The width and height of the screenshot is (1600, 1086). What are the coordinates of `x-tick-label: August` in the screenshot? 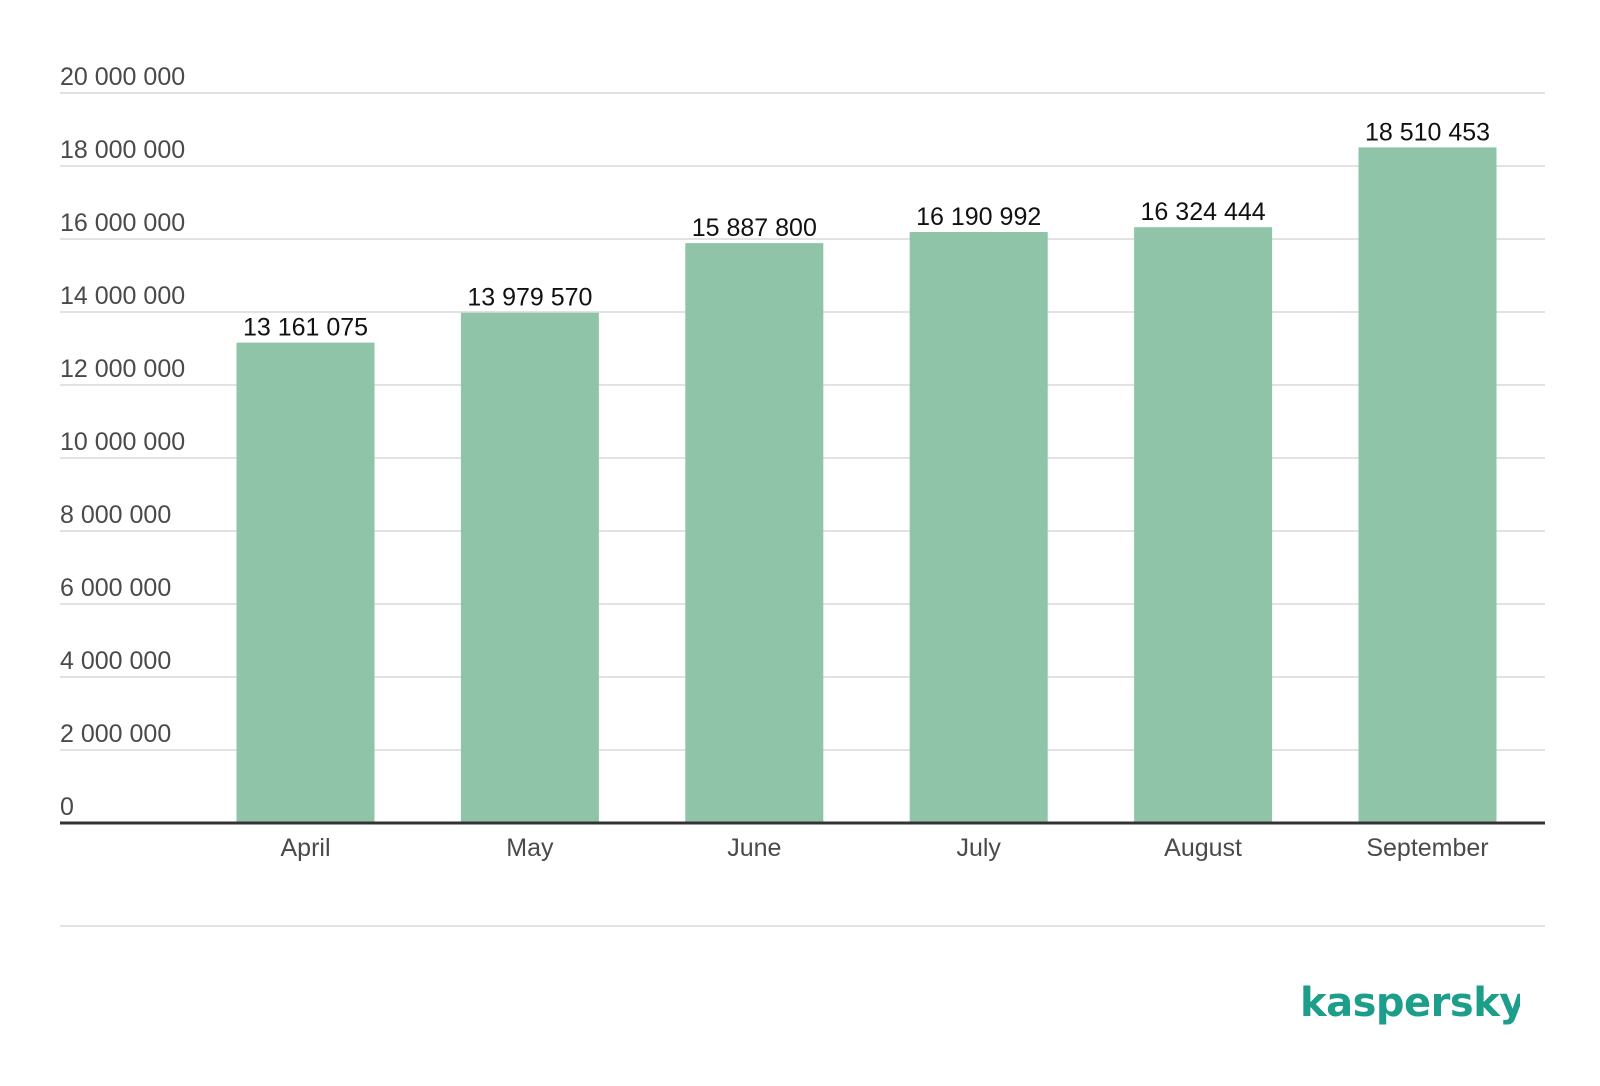 It's located at (1203, 848).